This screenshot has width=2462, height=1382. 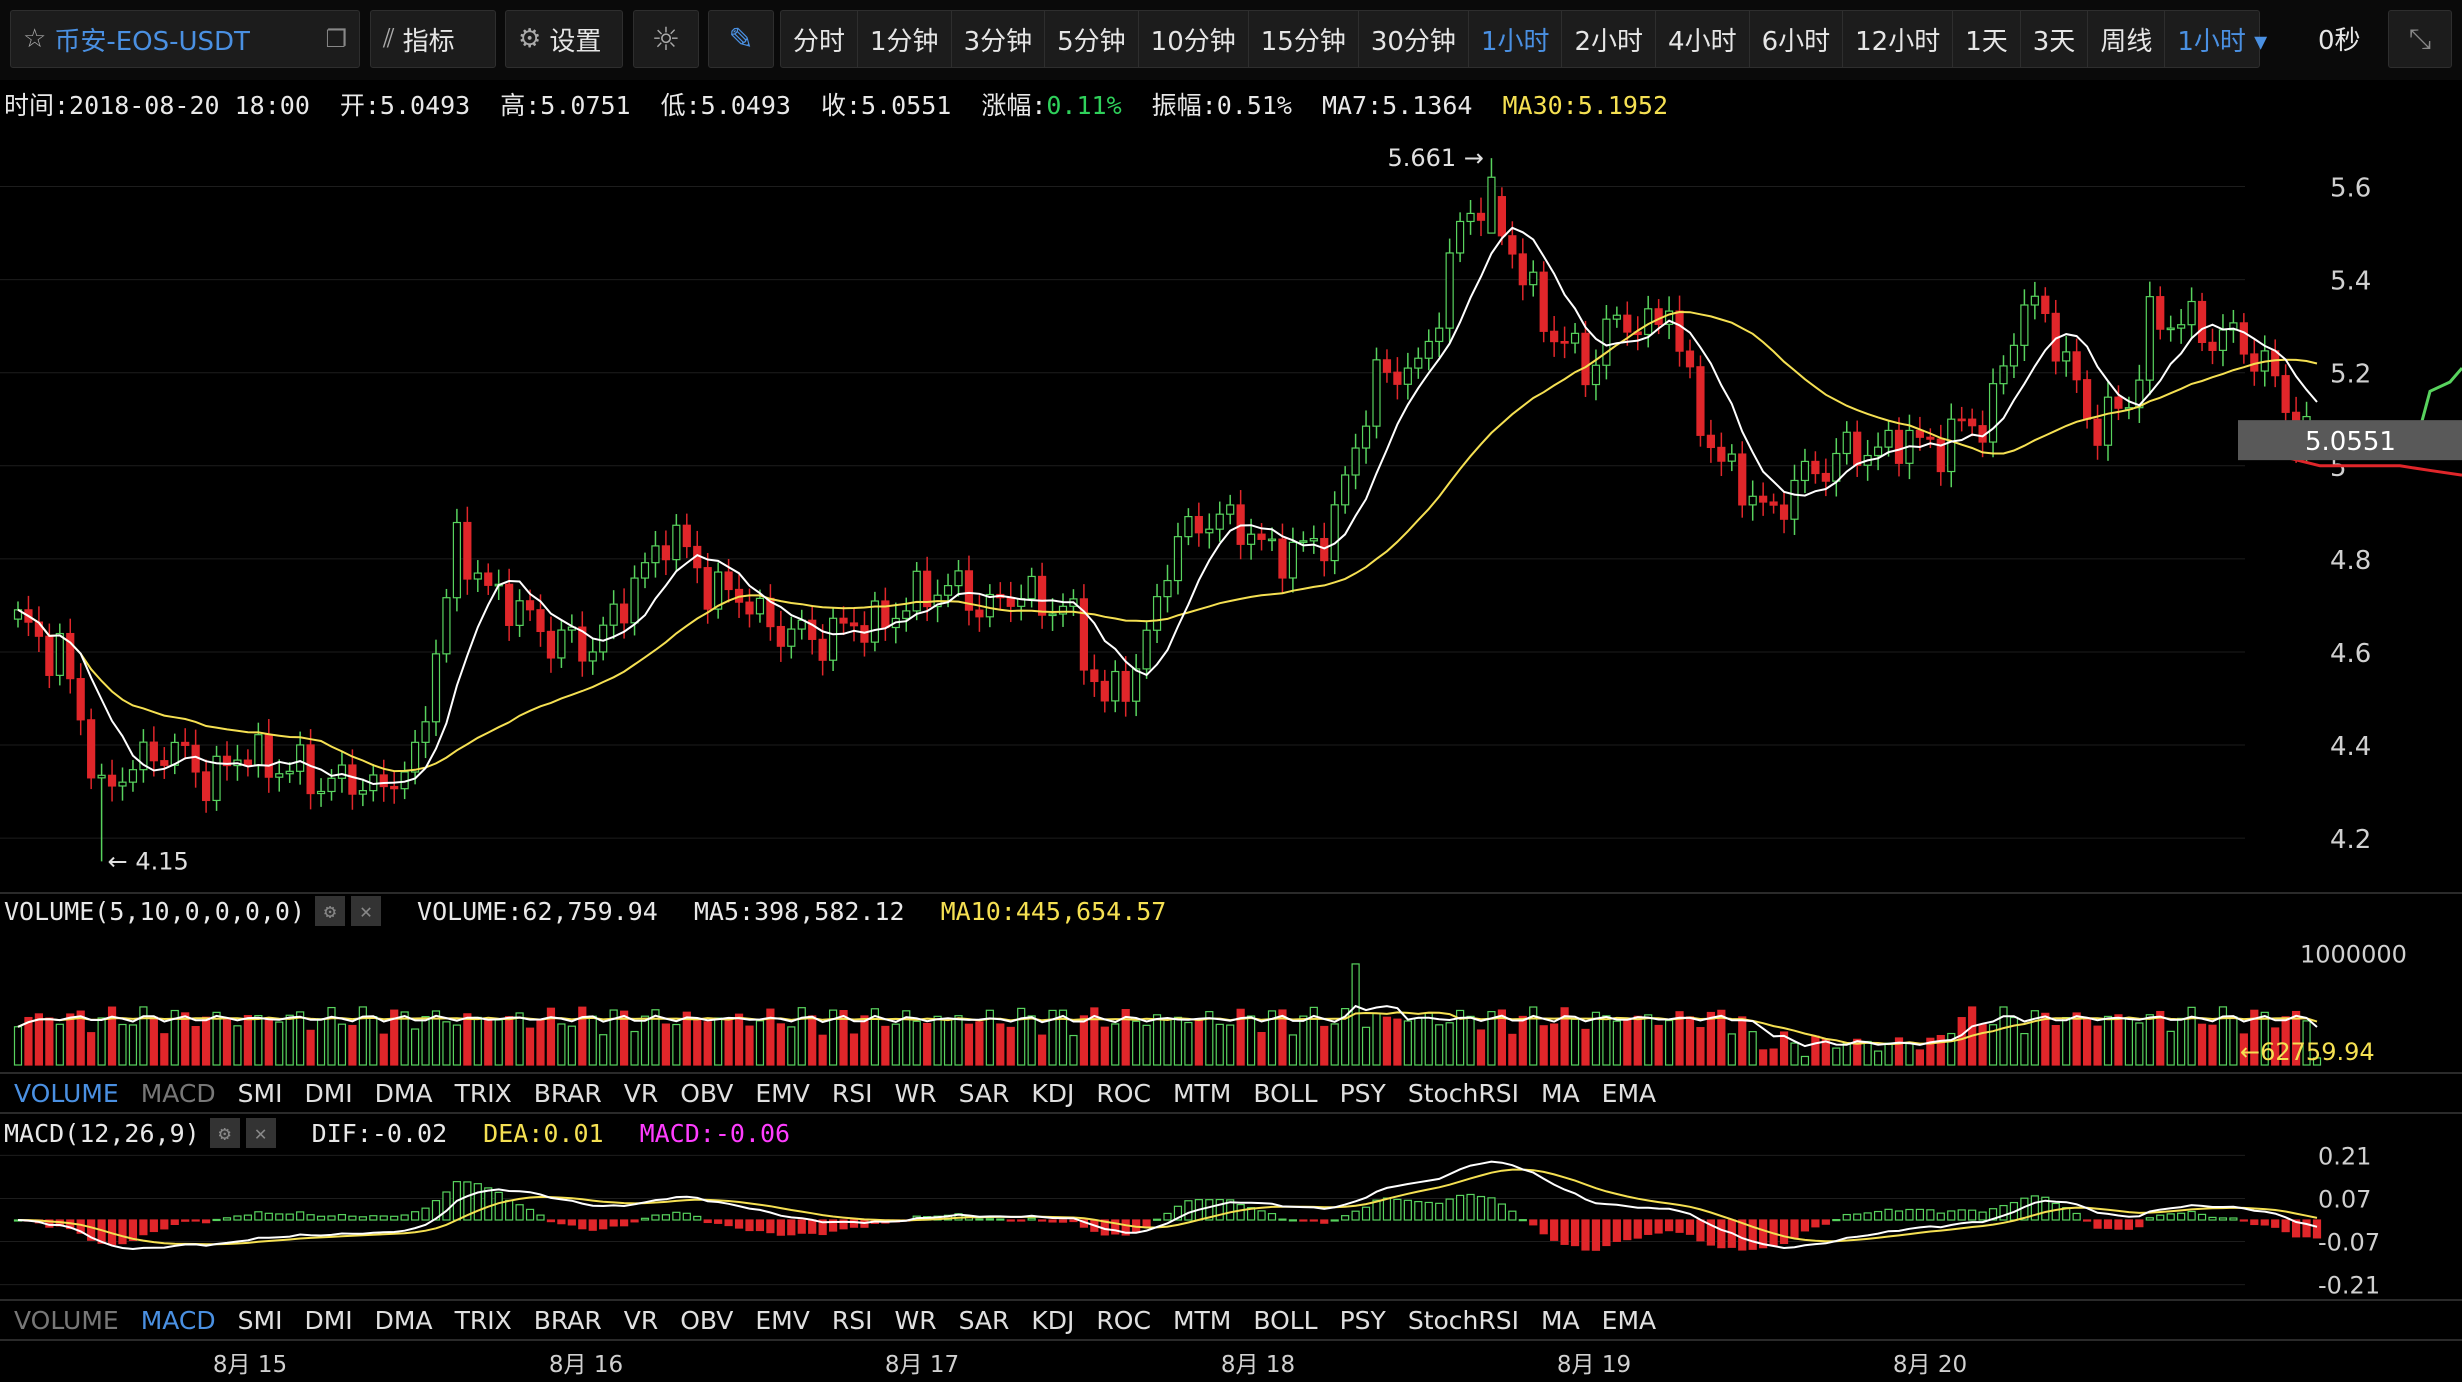 I want to click on indicator-tab-wr: WR, so click(x=915, y=1320).